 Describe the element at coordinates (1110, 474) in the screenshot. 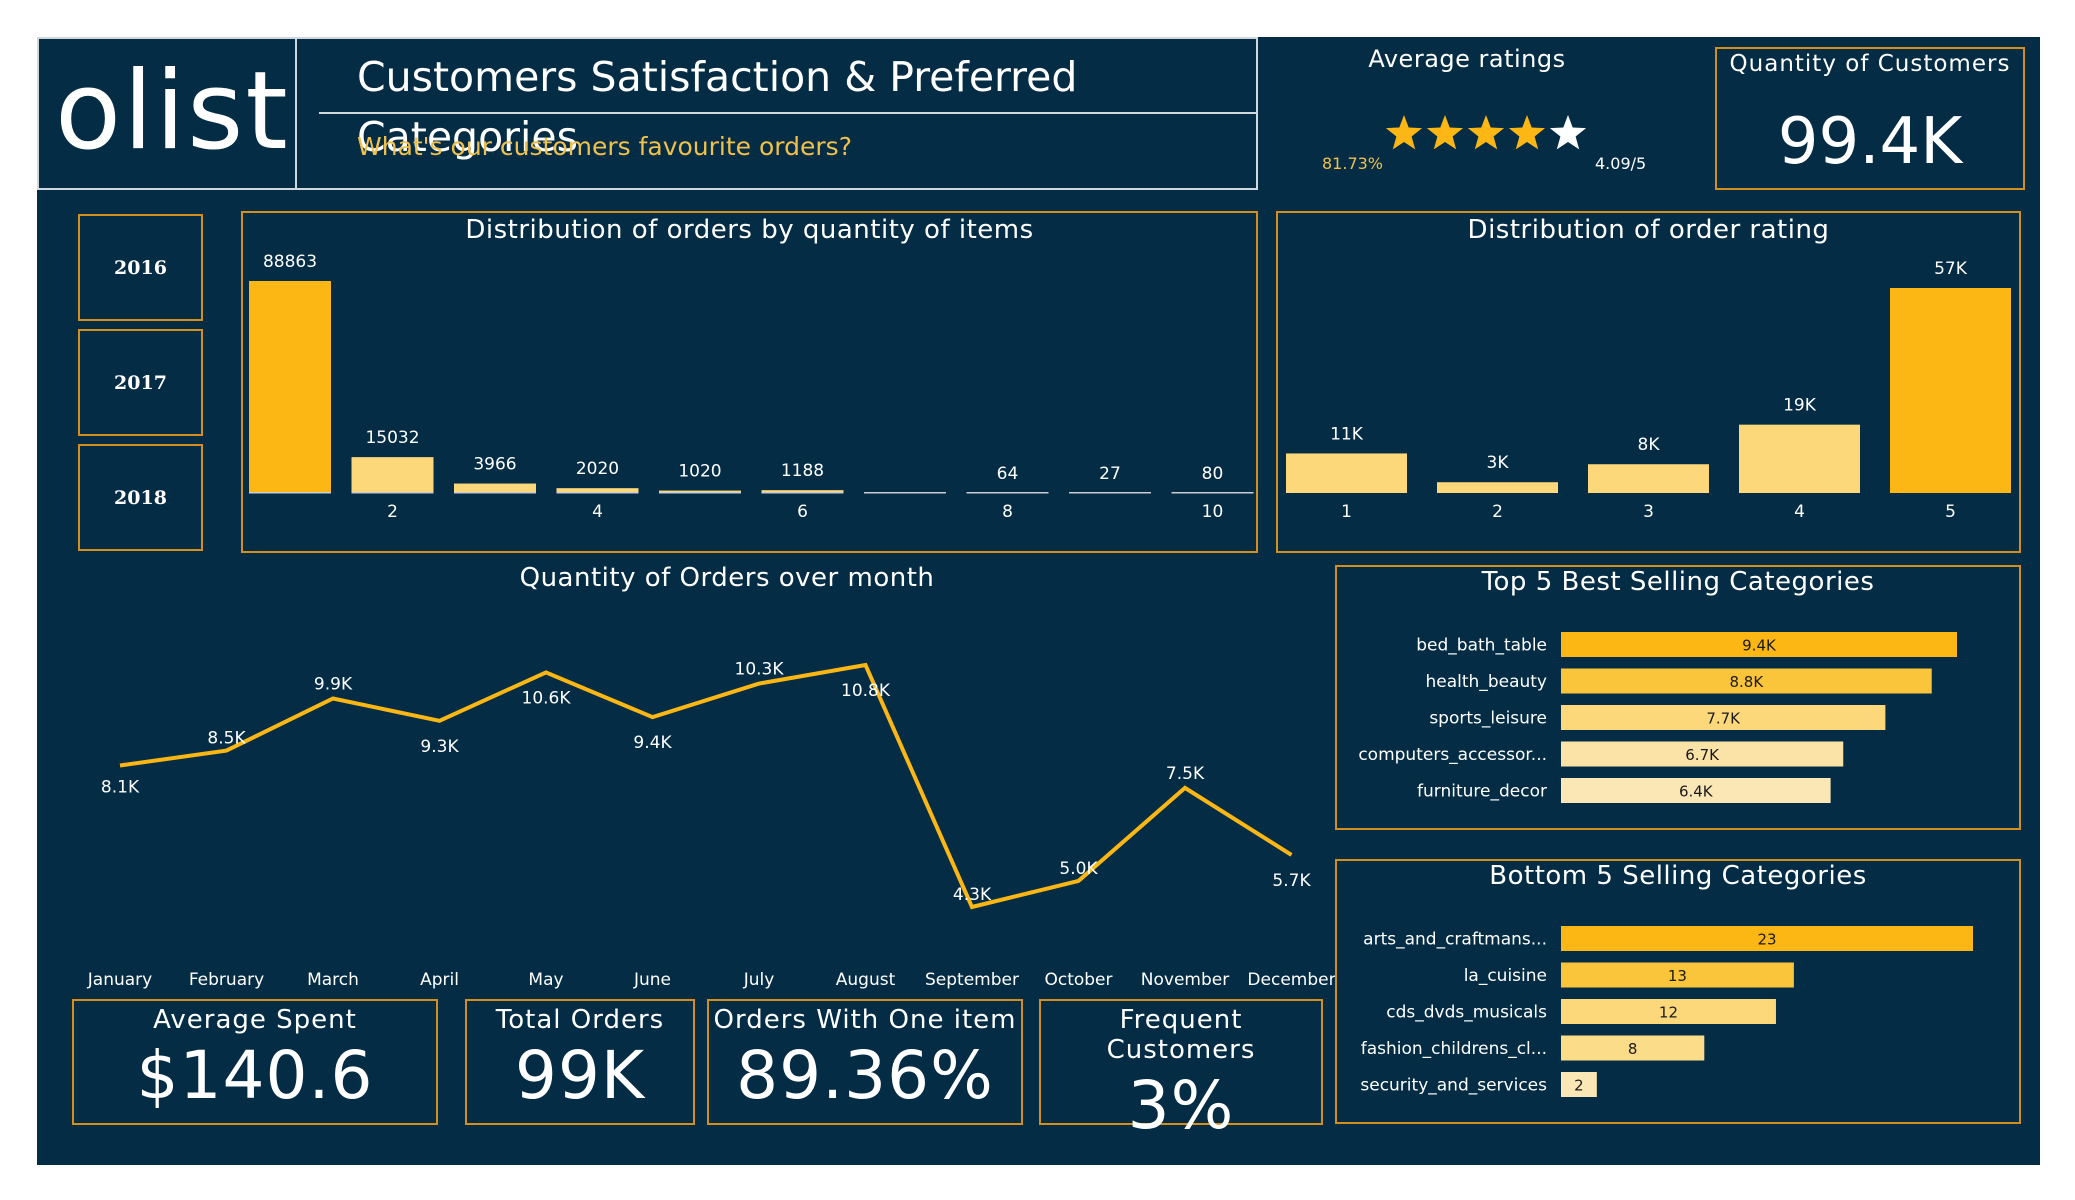

I see `items-data-label: 27` at that location.